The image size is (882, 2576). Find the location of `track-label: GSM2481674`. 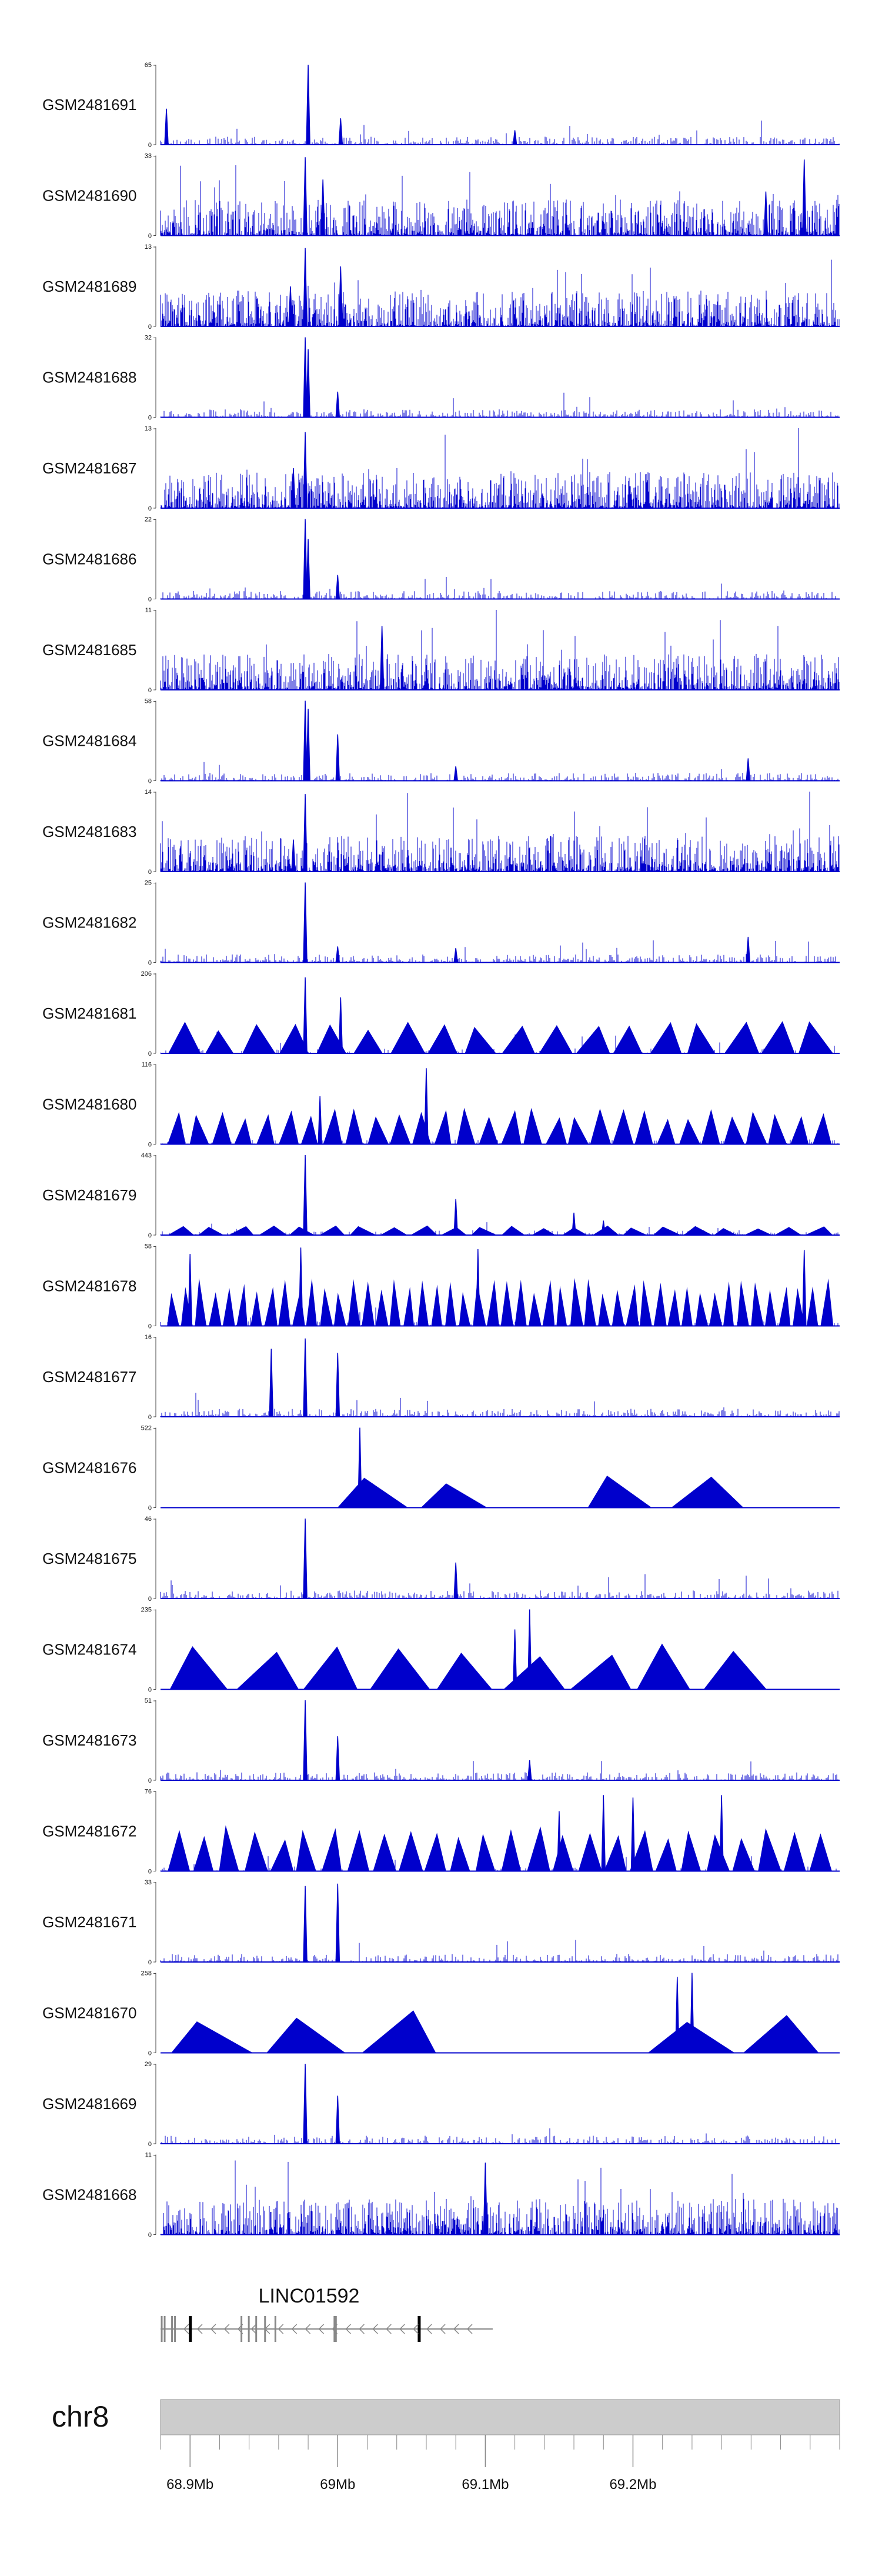

track-label: GSM2481674 is located at coordinates (89, 1650).